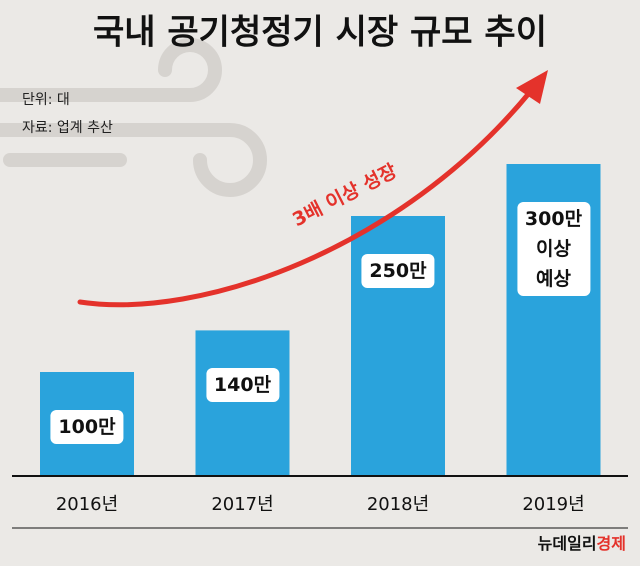  What do you see at coordinates (553, 504) in the screenshot?
I see `x-tick-label: 2019년` at bounding box center [553, 504].